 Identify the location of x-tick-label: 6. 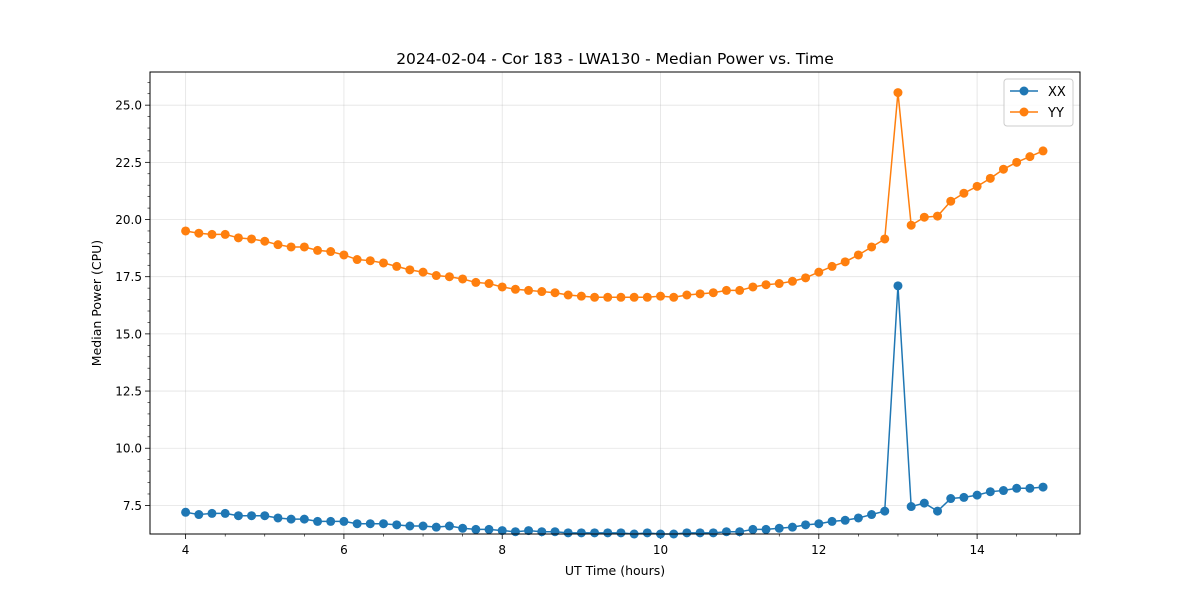
(344, 550).